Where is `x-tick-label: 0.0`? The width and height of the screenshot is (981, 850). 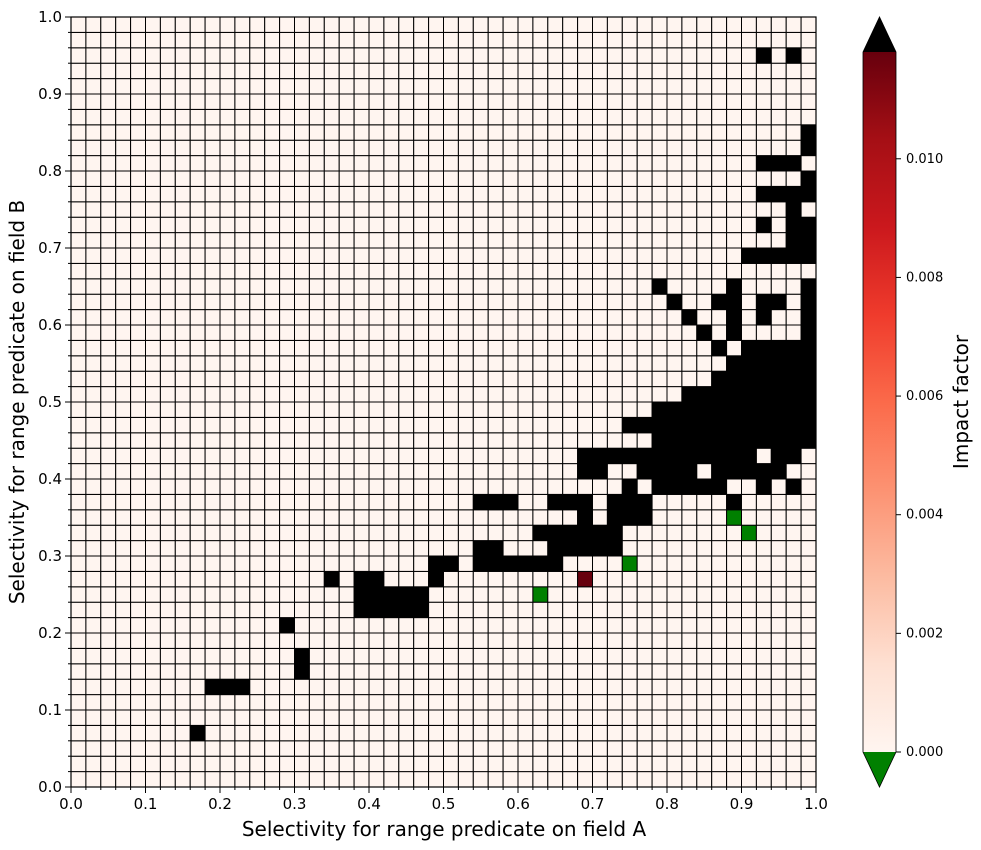
x-tick-label: 0.0 is located at coordinates (71, 804).